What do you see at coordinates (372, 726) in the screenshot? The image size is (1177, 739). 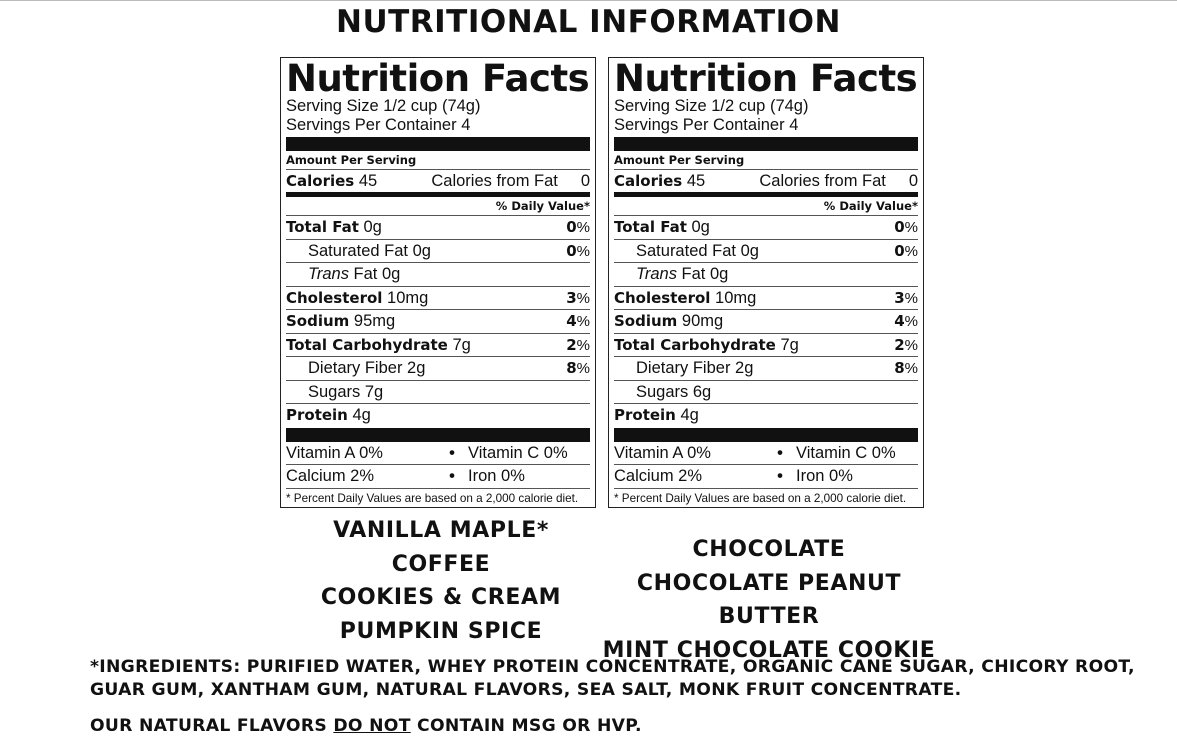 I see `natural-note-underlined: DO NOT` at bounding box center [372, 726].